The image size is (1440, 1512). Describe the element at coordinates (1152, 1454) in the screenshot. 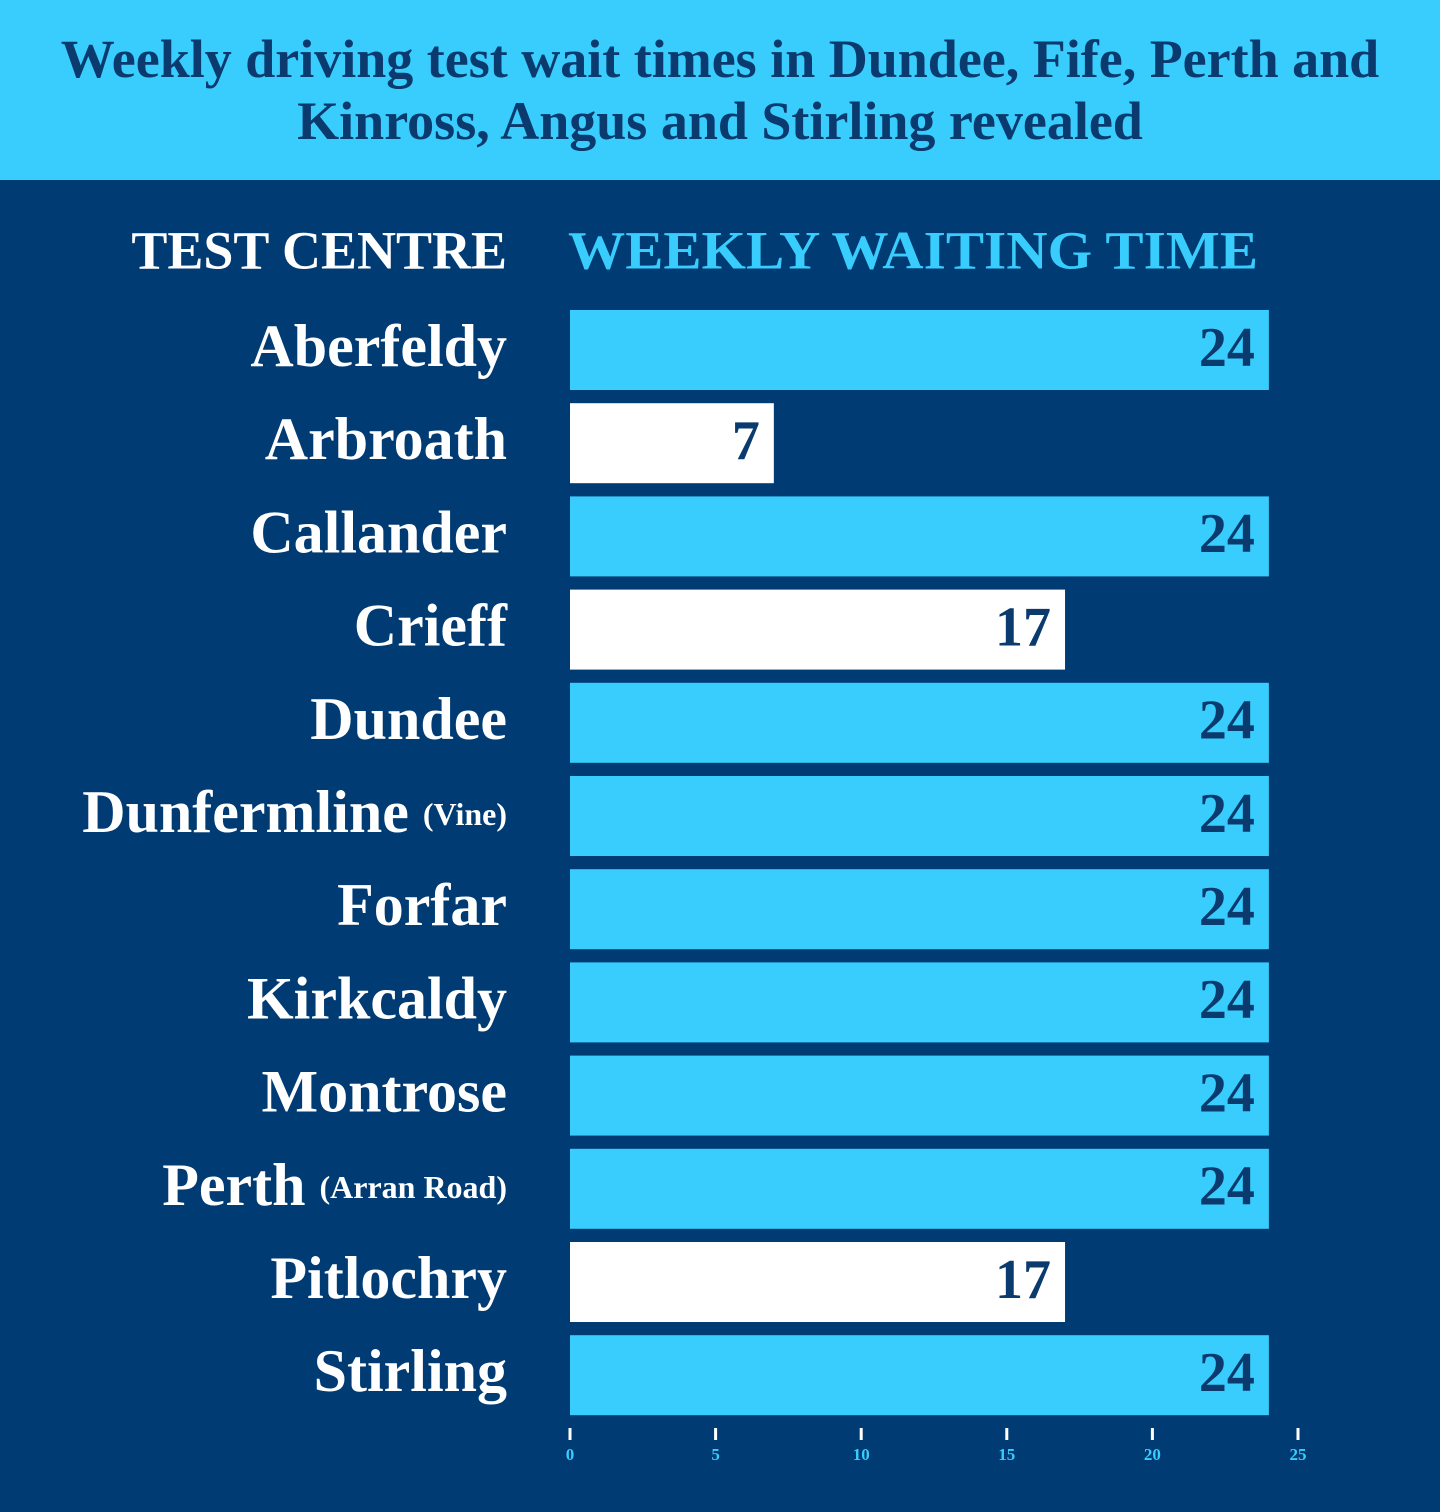

I see `x-tick-label: 20` at that location.